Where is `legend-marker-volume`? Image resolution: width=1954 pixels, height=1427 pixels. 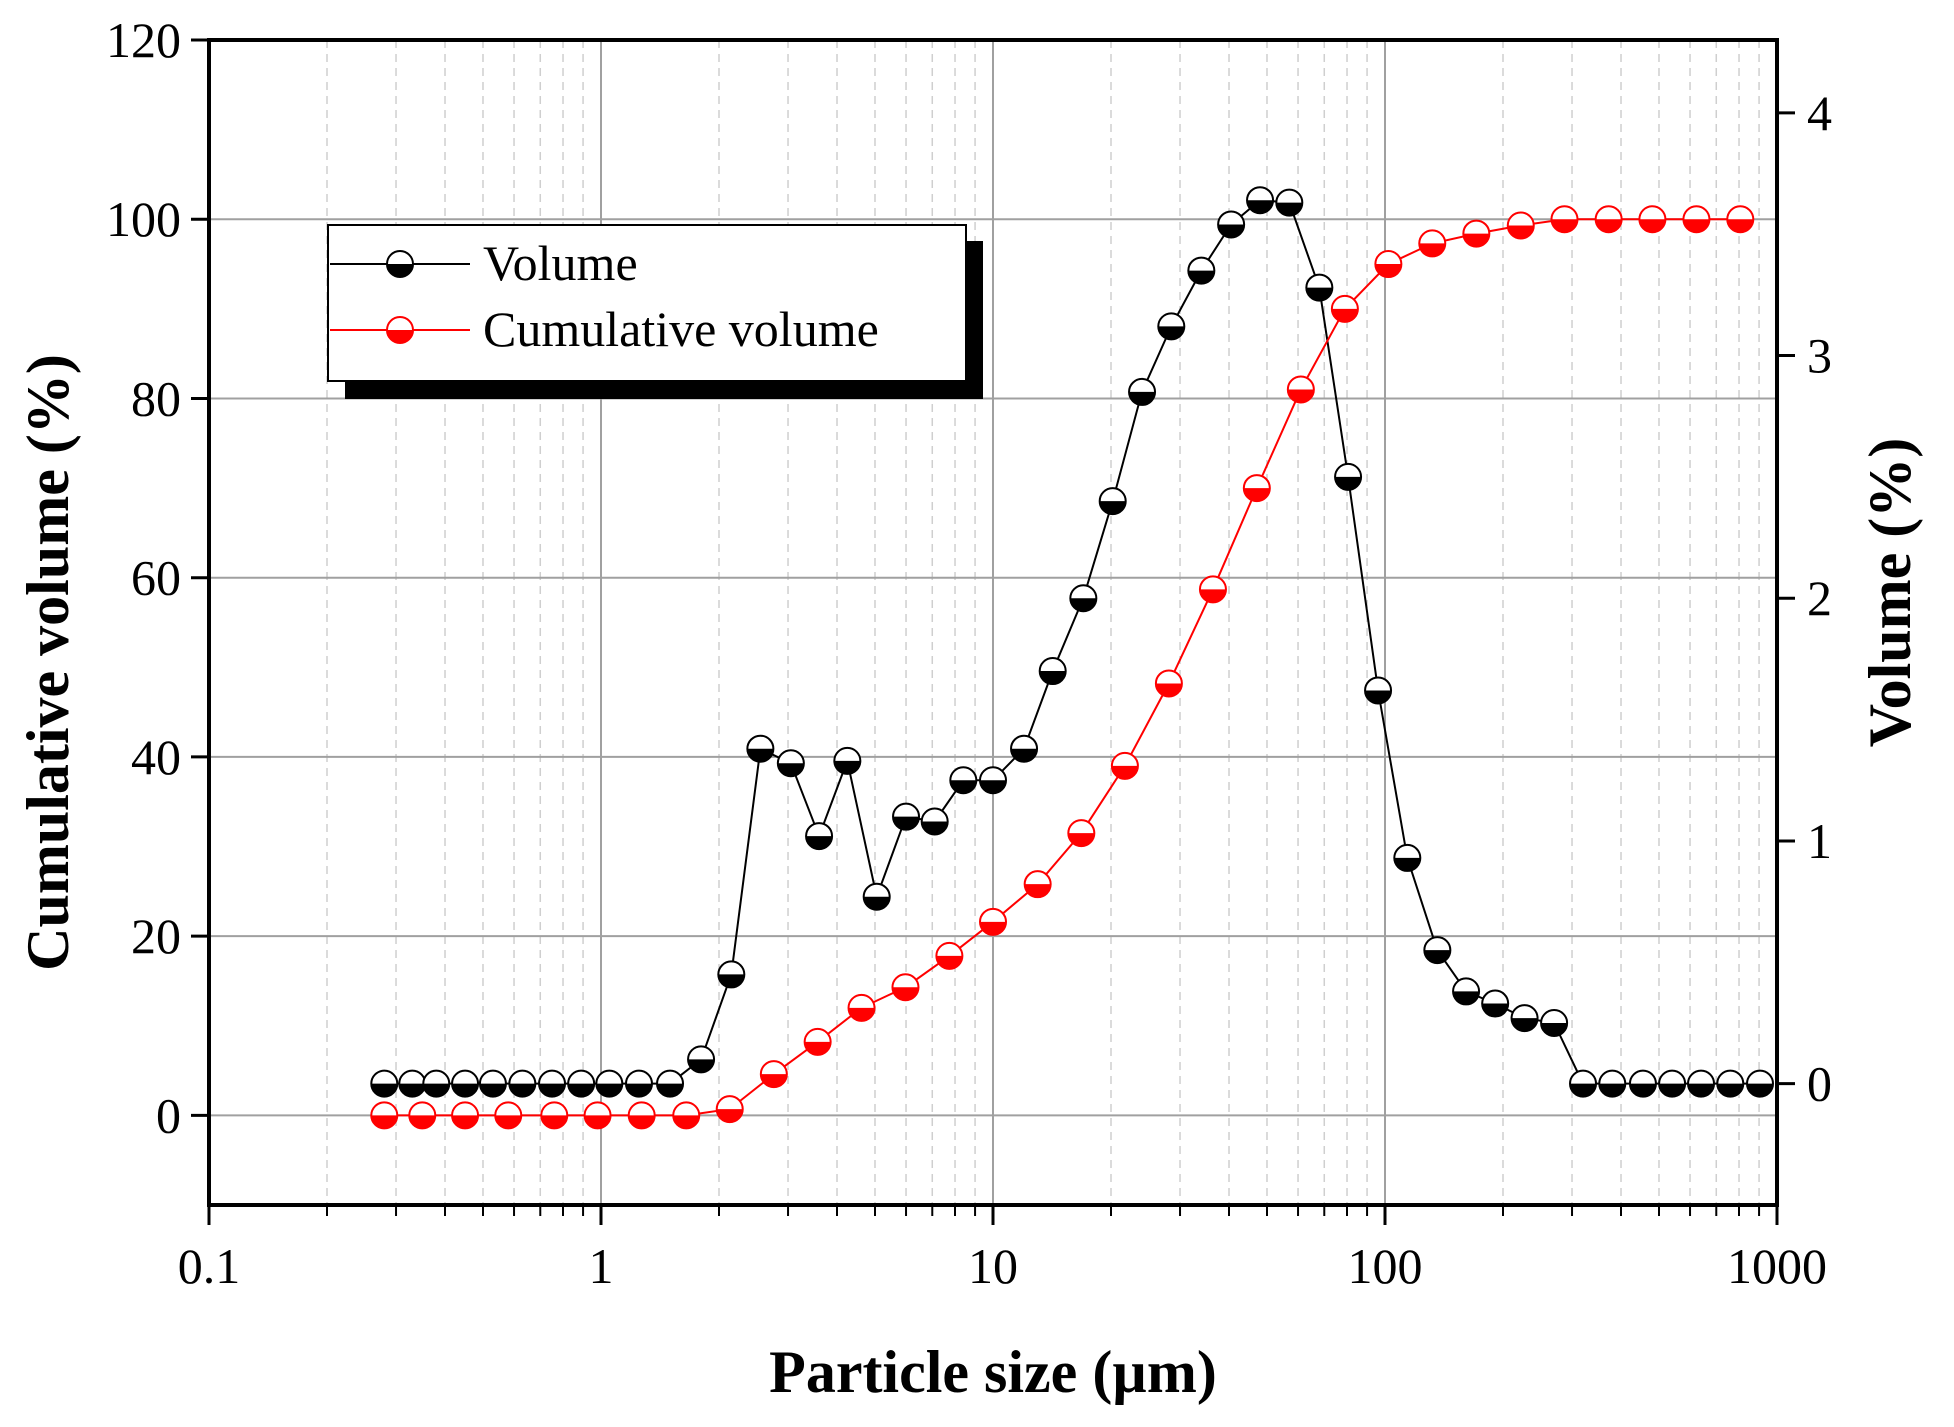 legend-marker-volume is located at coordinates (400, 264).